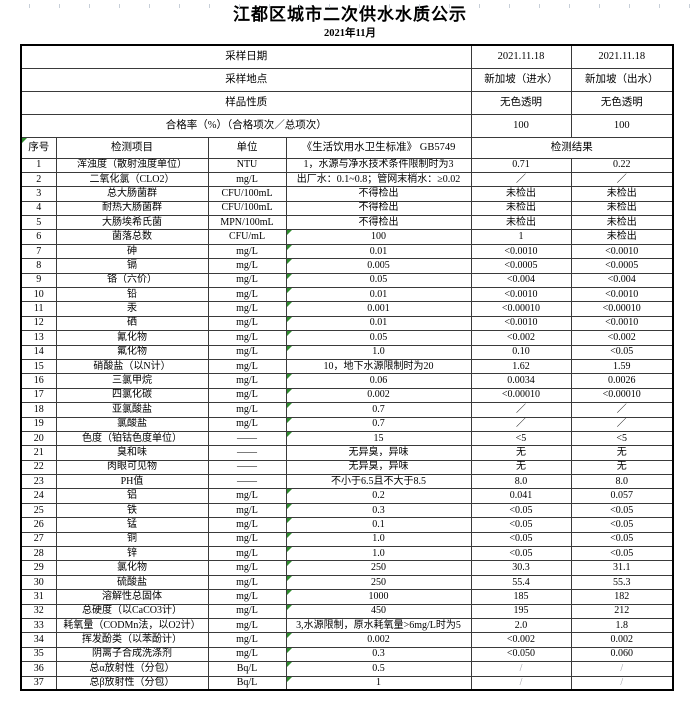  Describe the element at coordinates (347, 654) in the screenshot. I see `table-row: 35 阴离子合成洗涤剂 mg/L 0.3 <0.050 0.060` at that location.